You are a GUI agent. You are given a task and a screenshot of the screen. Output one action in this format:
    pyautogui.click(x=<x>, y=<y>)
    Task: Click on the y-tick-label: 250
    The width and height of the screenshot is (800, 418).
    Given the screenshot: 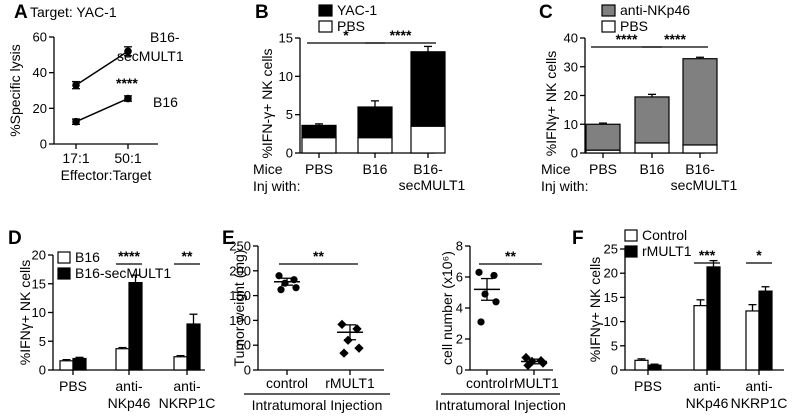 What is the action you would take?
    pyautogui.click(x=240, y=246)
    